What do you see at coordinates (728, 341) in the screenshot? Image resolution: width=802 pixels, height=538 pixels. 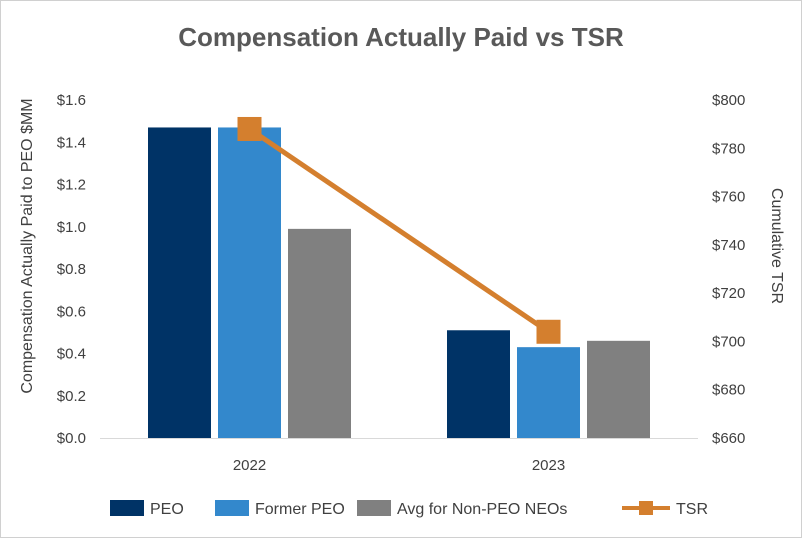 I see `y2-tick-label: $700` at bounding box center [728, 341].